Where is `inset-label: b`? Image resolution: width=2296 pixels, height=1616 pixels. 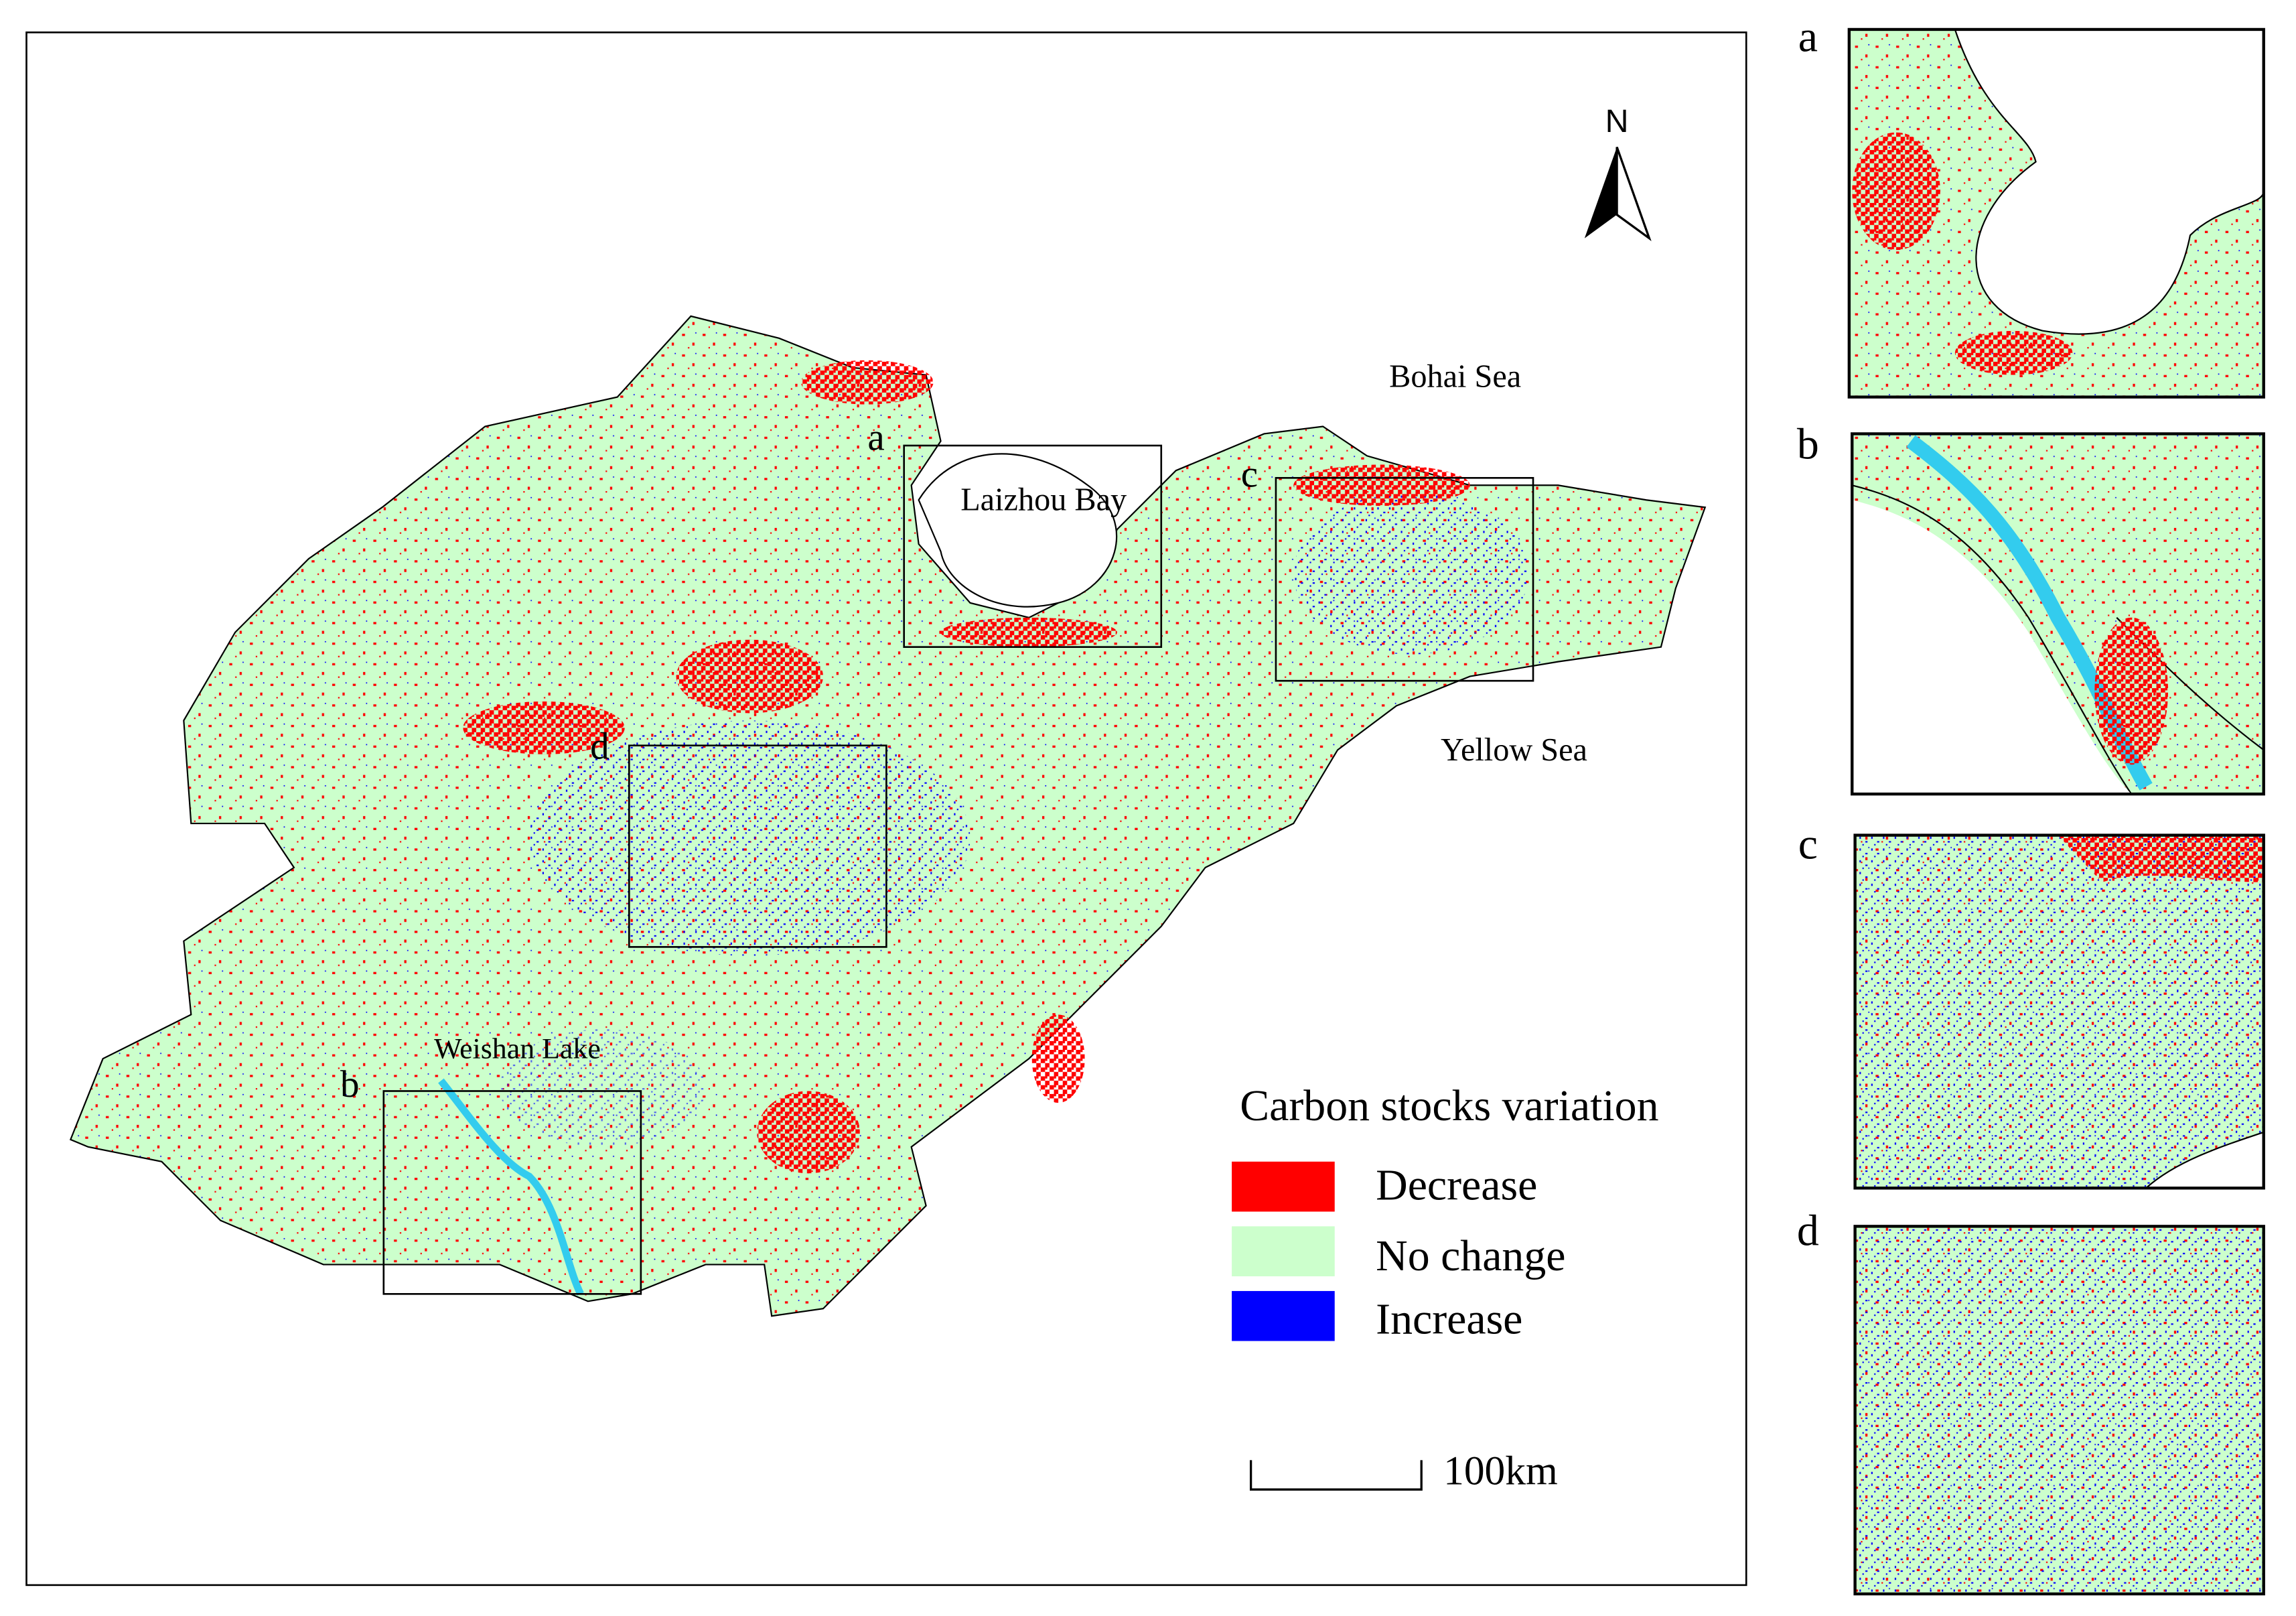
inset-label: b is located at coordinates (1808, 444).